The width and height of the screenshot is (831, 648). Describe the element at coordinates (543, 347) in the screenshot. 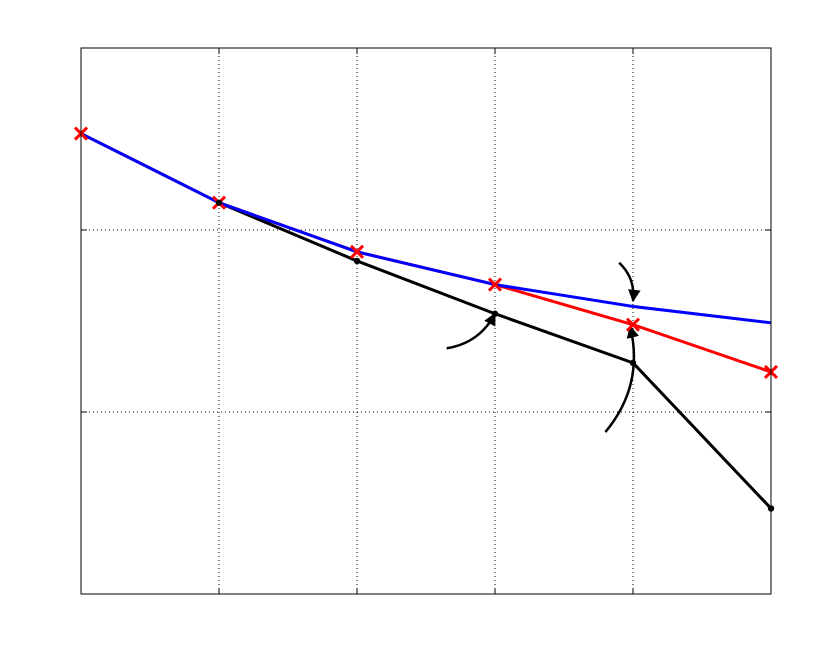

I see `annotation-arrows` at that location.